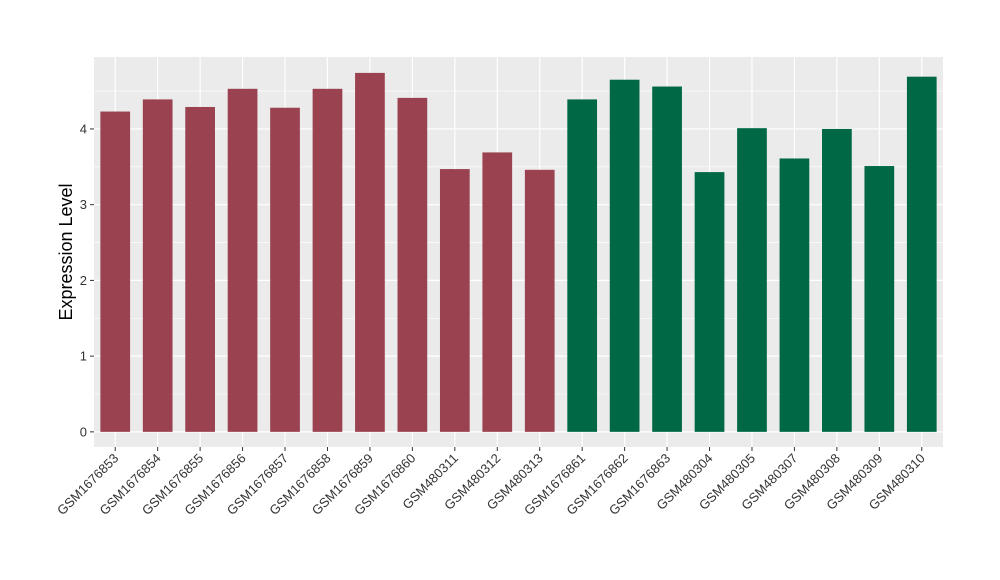  What do you see at coordinates (327, 260) in the screenshot?
I see `bar-GSM1676858` at bounding box center [327, 260].